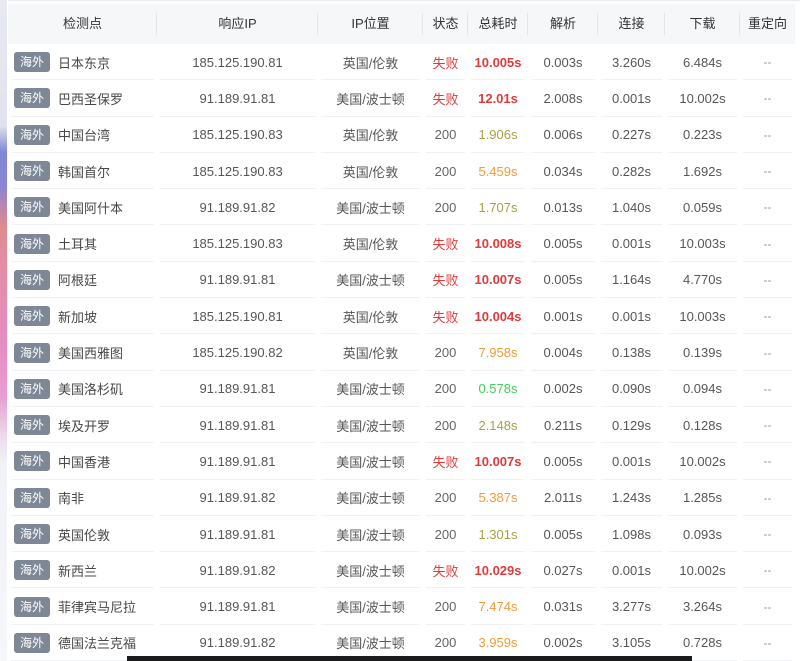 The width and height of the screenshot is (800, 661). Describe the element at coordinates (563, 498) in the screenshot. I see `dns-time-value: 2.011s` at that location.